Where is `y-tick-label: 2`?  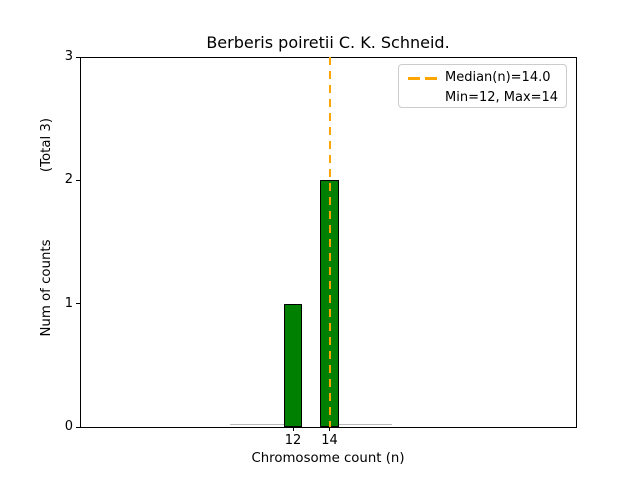 y-tick-label: 2 is located at coordinates (68, 180).